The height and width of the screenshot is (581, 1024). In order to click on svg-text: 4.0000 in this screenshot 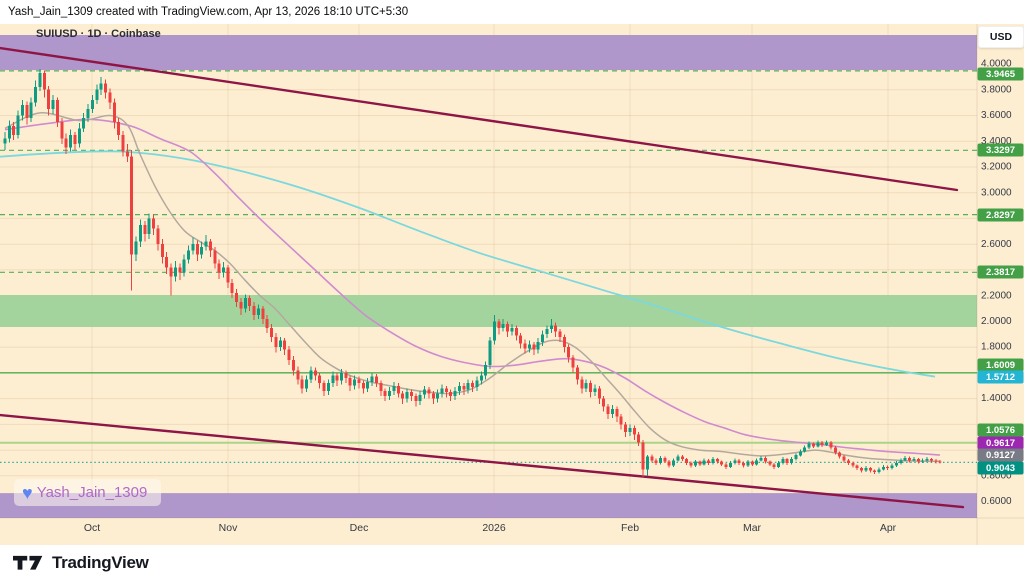, I will do `click(996, 64)`.